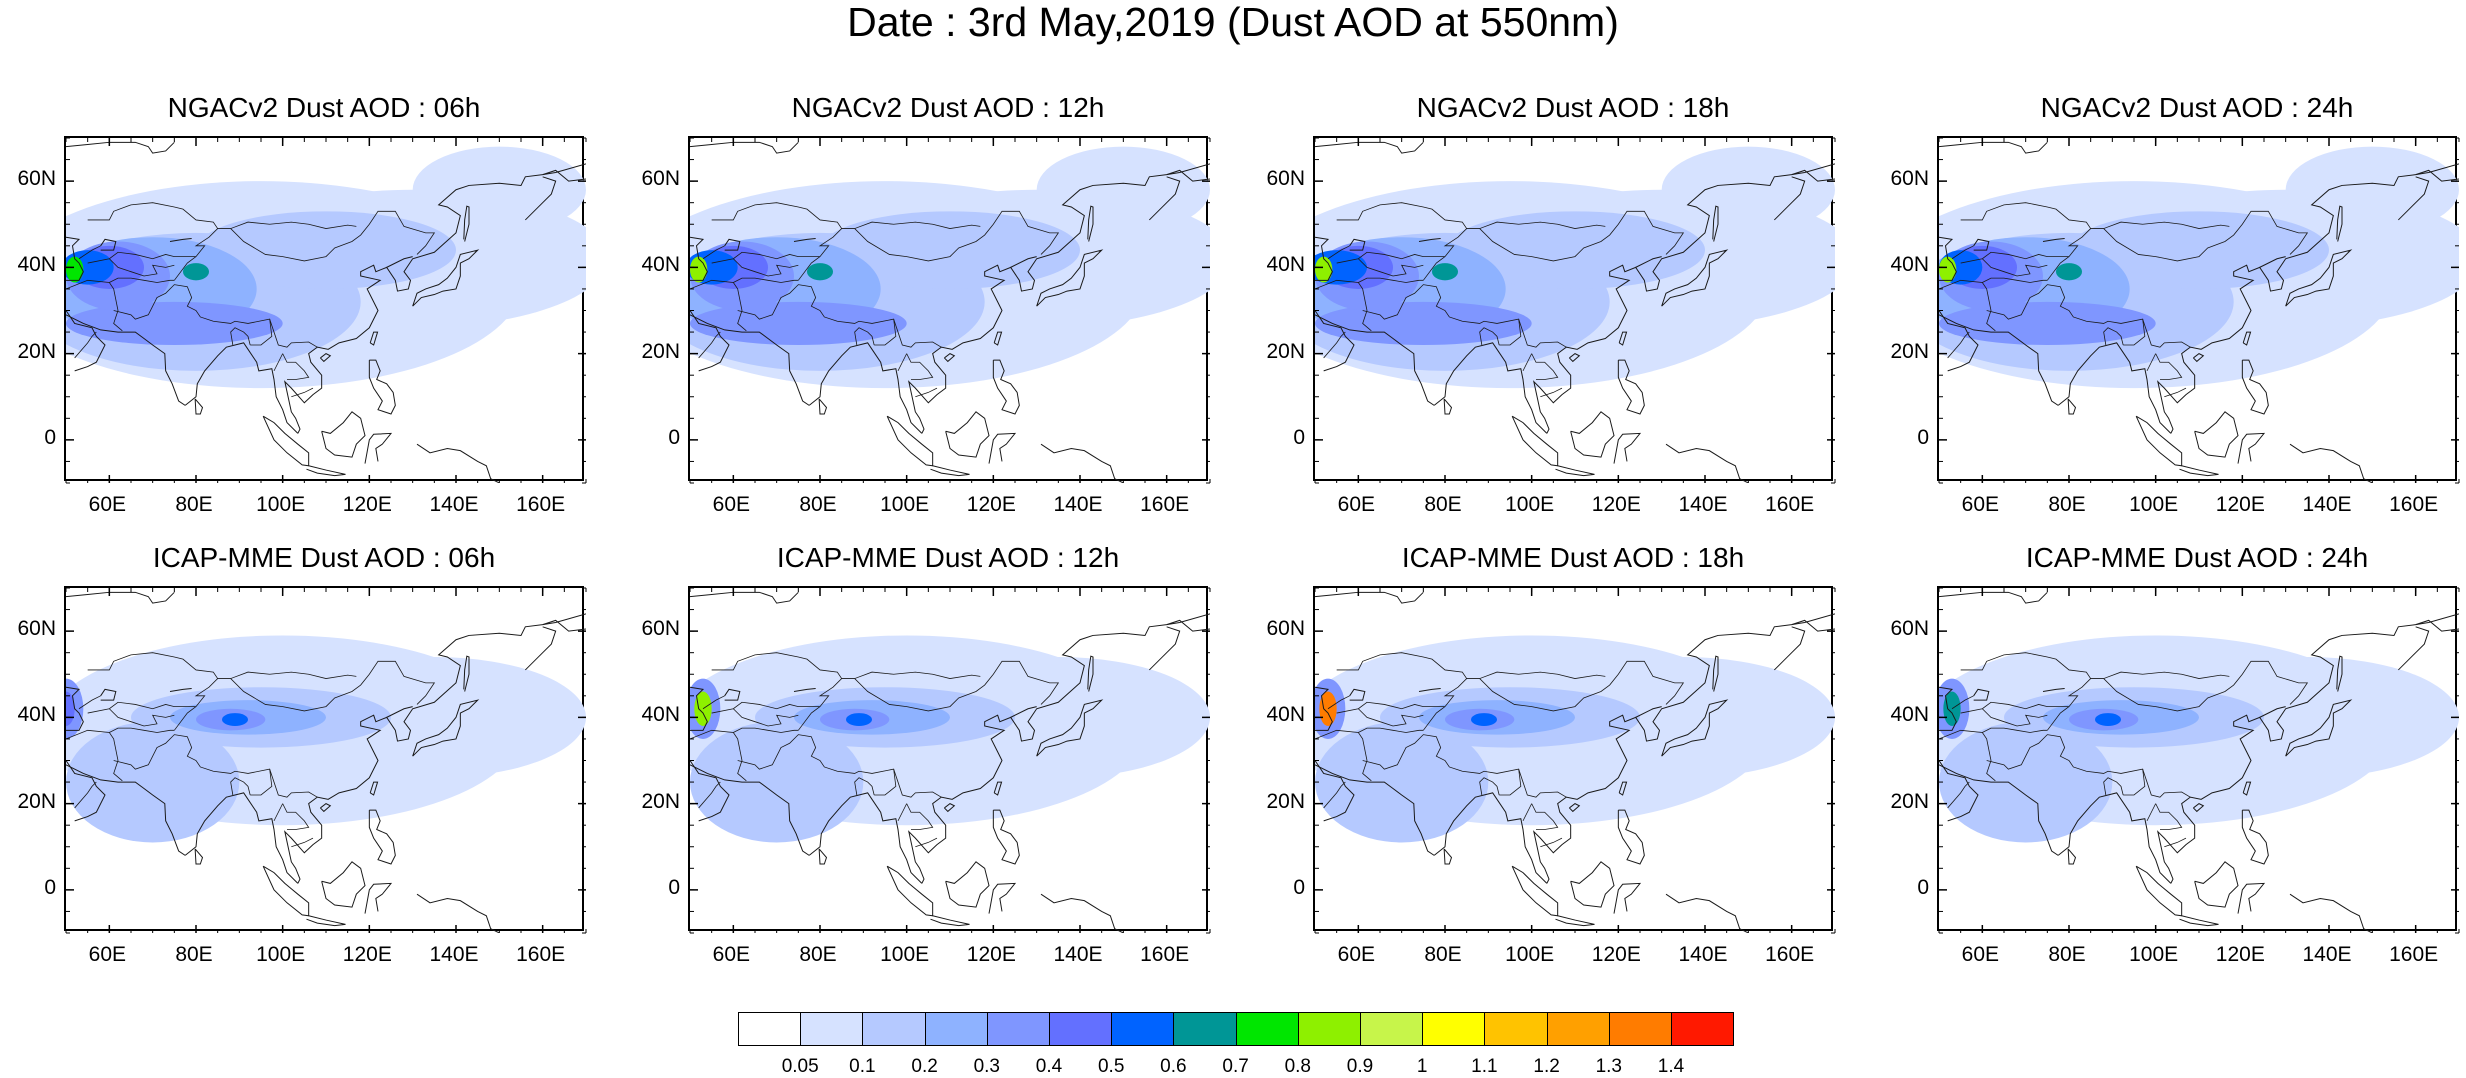  Describe the element at coordinates (2240, 504) in the screenshot. I see `x-tick-label: 120E` at that location.